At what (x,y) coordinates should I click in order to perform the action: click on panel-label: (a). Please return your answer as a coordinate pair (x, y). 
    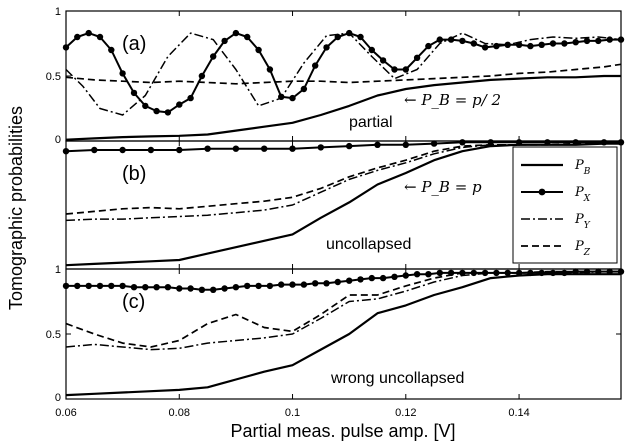
    Looking at the image, I should click on (134, 44).